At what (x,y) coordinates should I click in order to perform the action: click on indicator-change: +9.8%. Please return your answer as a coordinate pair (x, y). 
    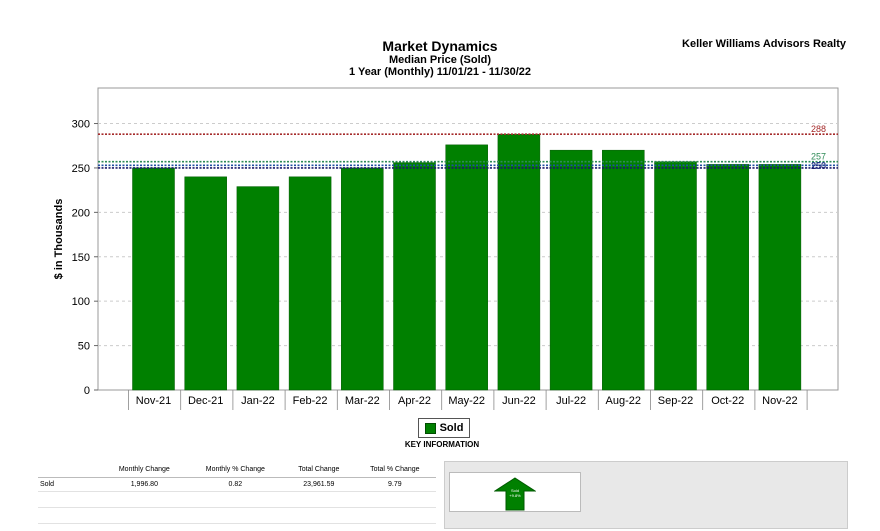
    Looking at the image, I should click on (515, 495).